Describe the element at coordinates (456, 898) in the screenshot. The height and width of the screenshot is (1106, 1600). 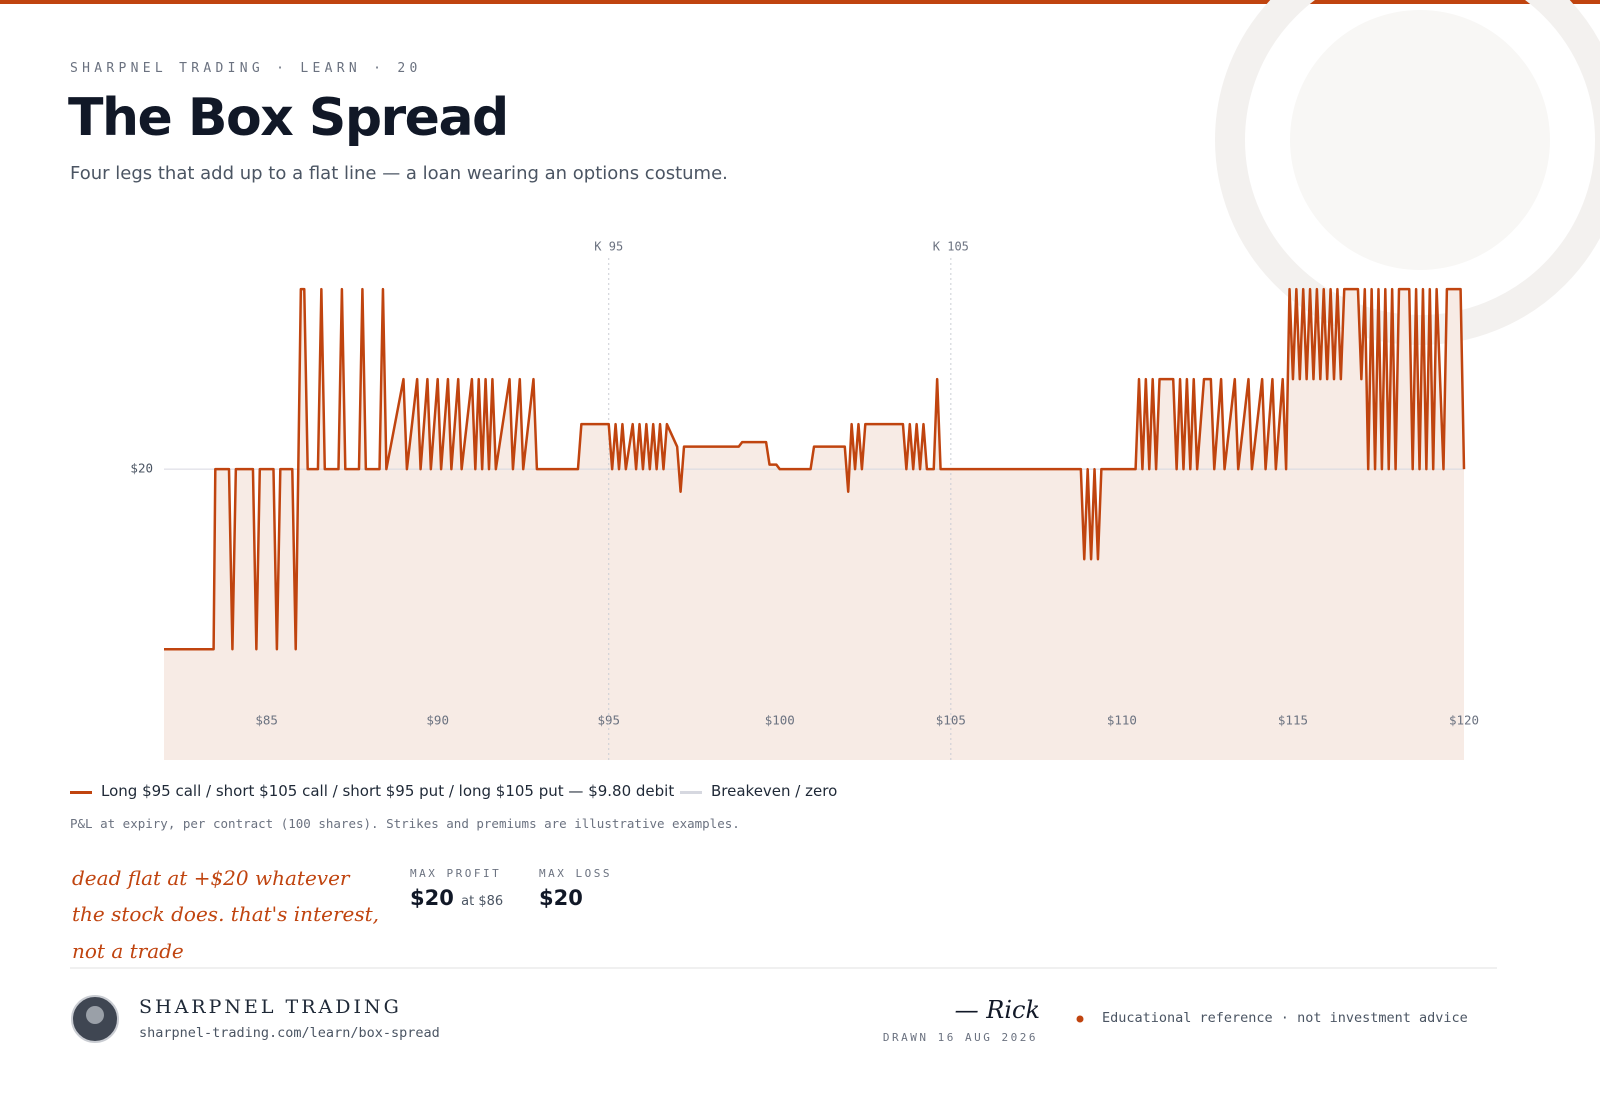
I see `stat-value: $20 at $86` at that location.